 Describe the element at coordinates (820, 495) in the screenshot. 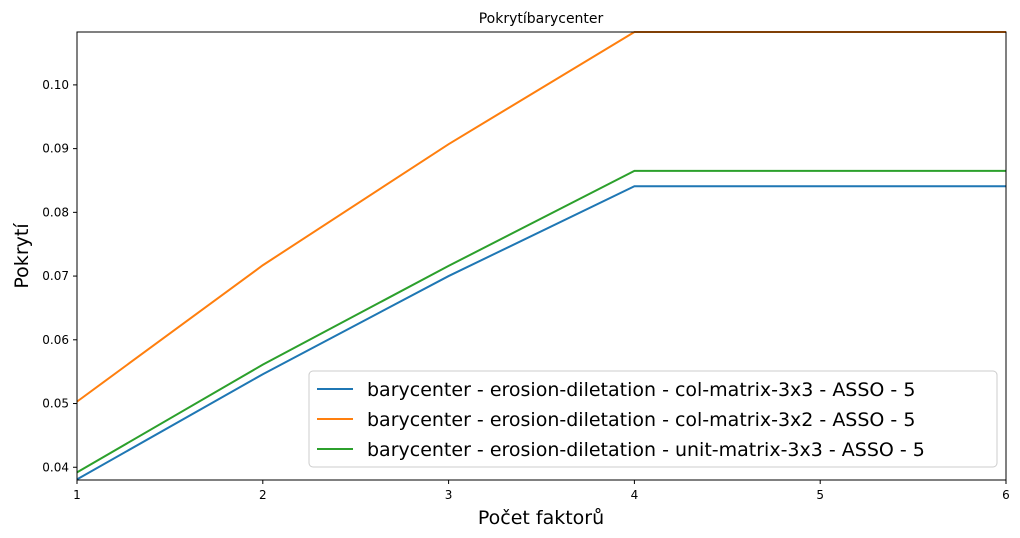

I see `x-tick-label: 5` at that location.